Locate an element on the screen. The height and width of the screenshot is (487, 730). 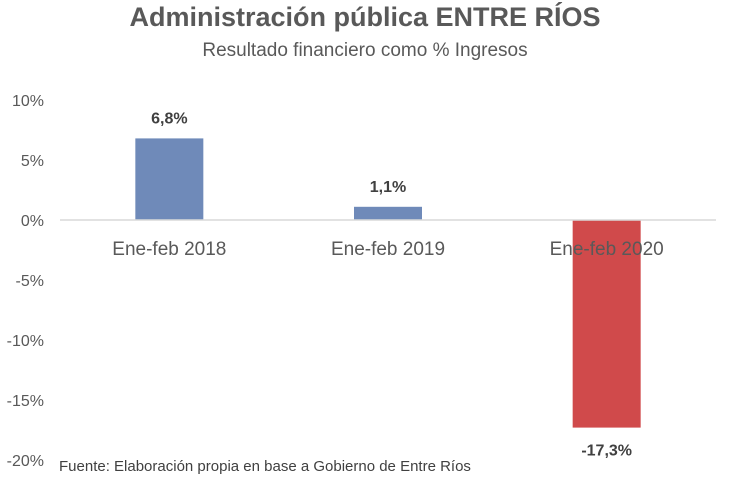
chart-title: Administración pública ENTRE RÍOS is located at coordinates (365, 17).